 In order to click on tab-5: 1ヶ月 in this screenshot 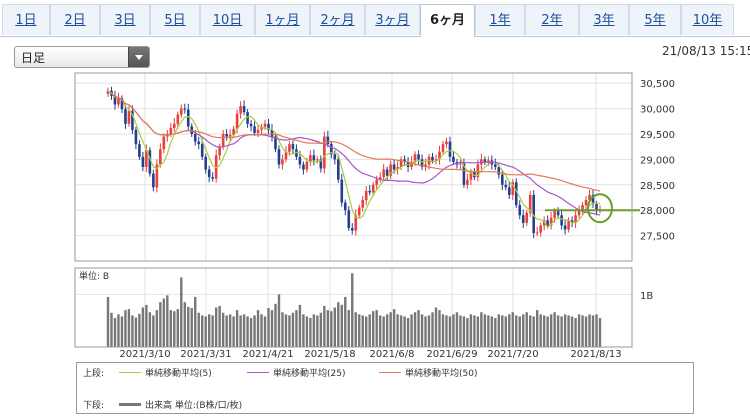, I will do `click(282, 19)`.